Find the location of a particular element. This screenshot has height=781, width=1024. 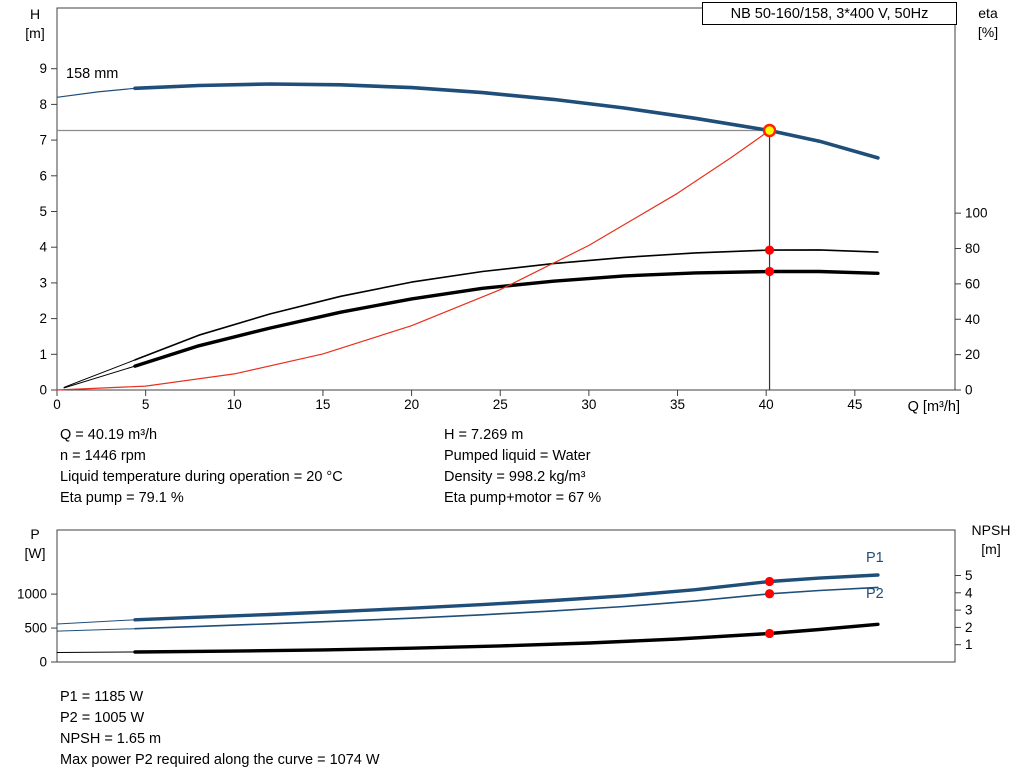

y-right-tick-label: 4 is located at coordinates (969, 592).